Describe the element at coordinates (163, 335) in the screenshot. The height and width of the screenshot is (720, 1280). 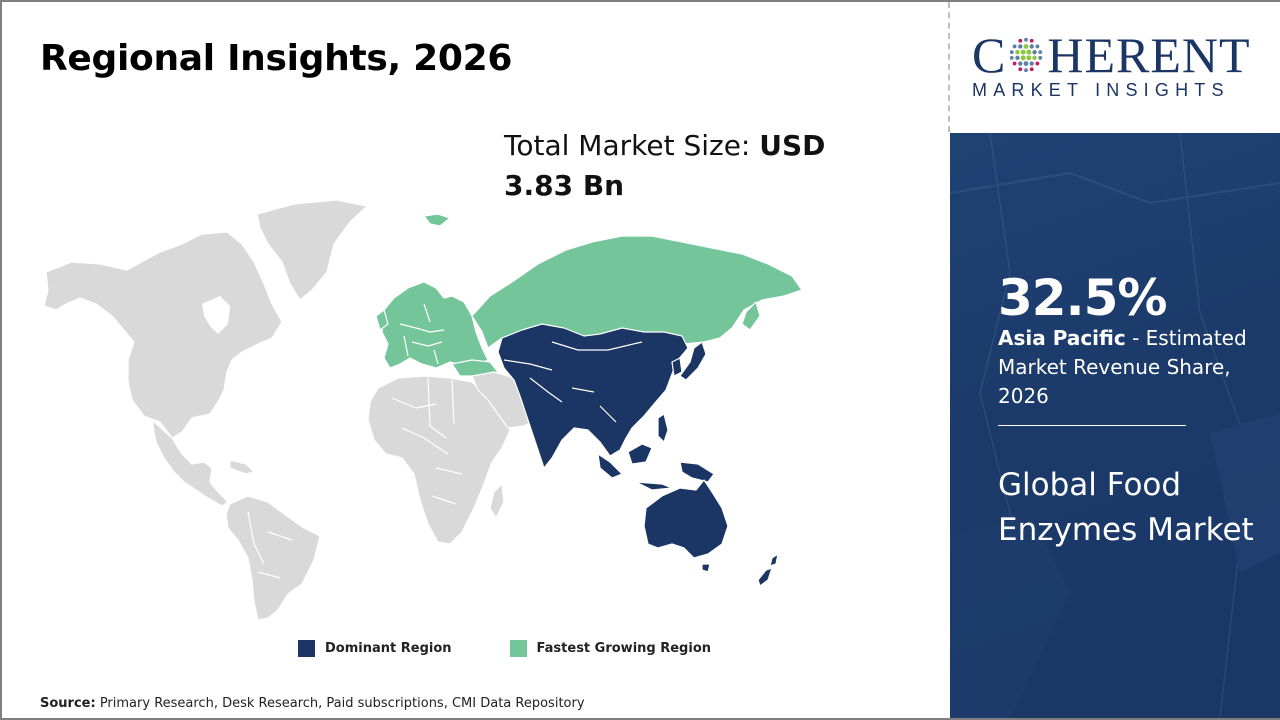
I see `map-region-north-america` at that location.